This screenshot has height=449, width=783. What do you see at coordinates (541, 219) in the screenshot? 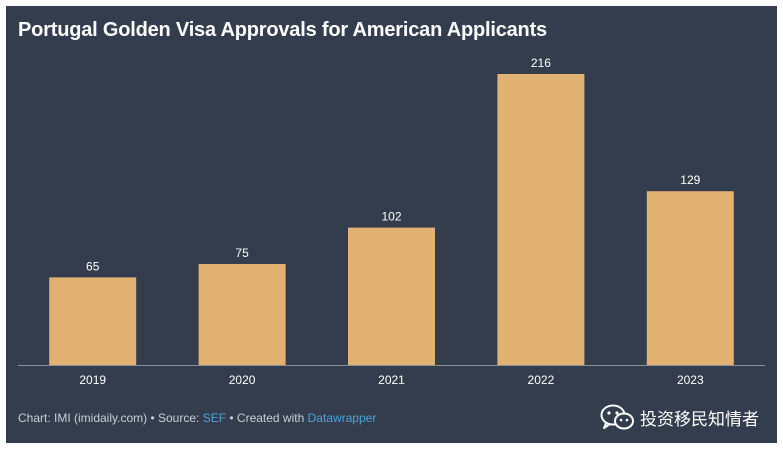
I see `bar-2022` at bounding box center [541, 219].